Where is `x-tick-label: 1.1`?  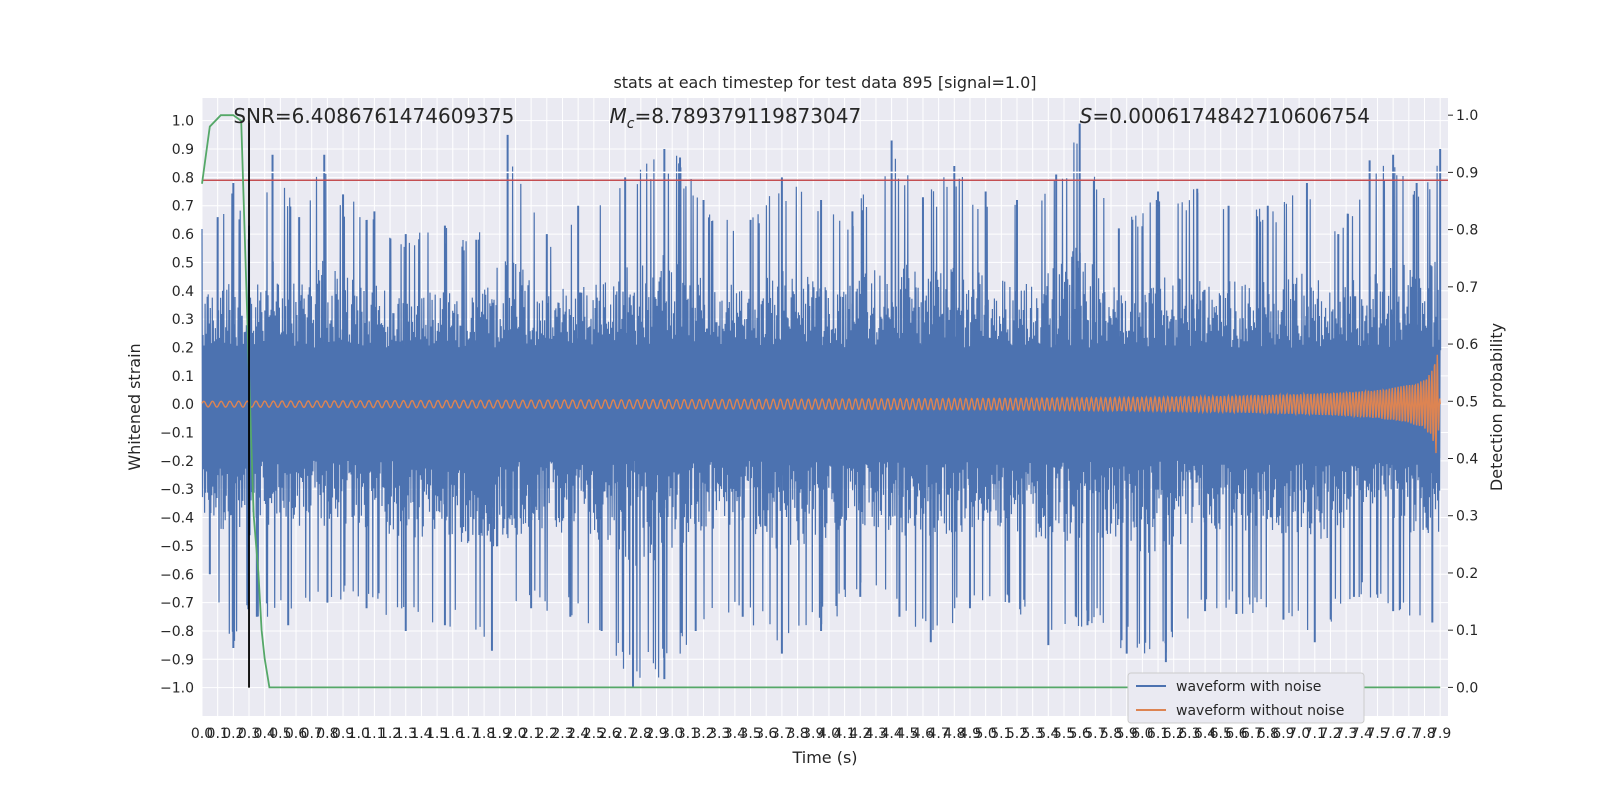
x-tick-label: 1.1 is located at coordinates (374, 734).